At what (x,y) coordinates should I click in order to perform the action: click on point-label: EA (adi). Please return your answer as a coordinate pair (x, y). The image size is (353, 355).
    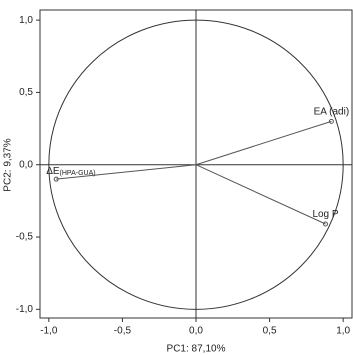
    Looking at the image, I should click on (332, 111).